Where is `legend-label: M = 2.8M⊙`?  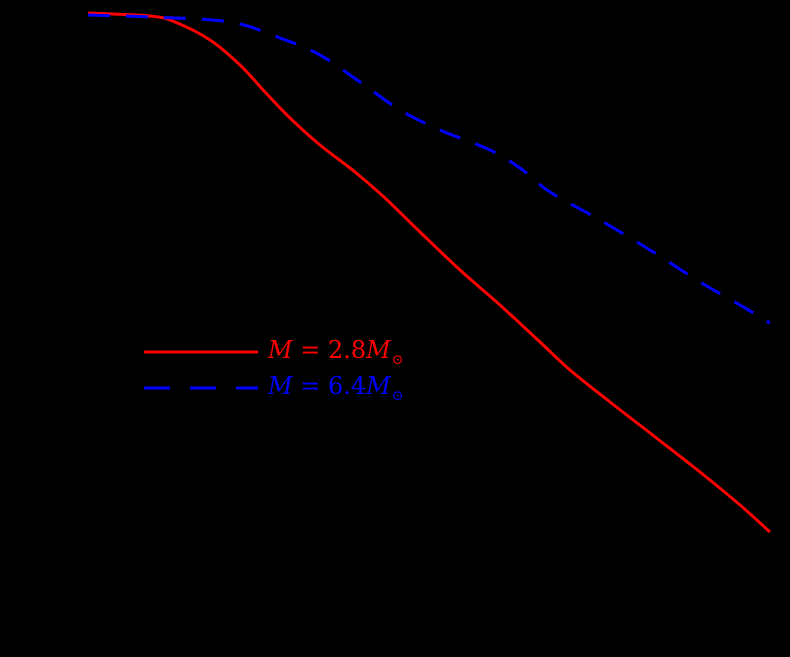 legend-label: M = 2.8M⊙ is located at coordinates (336, 352).